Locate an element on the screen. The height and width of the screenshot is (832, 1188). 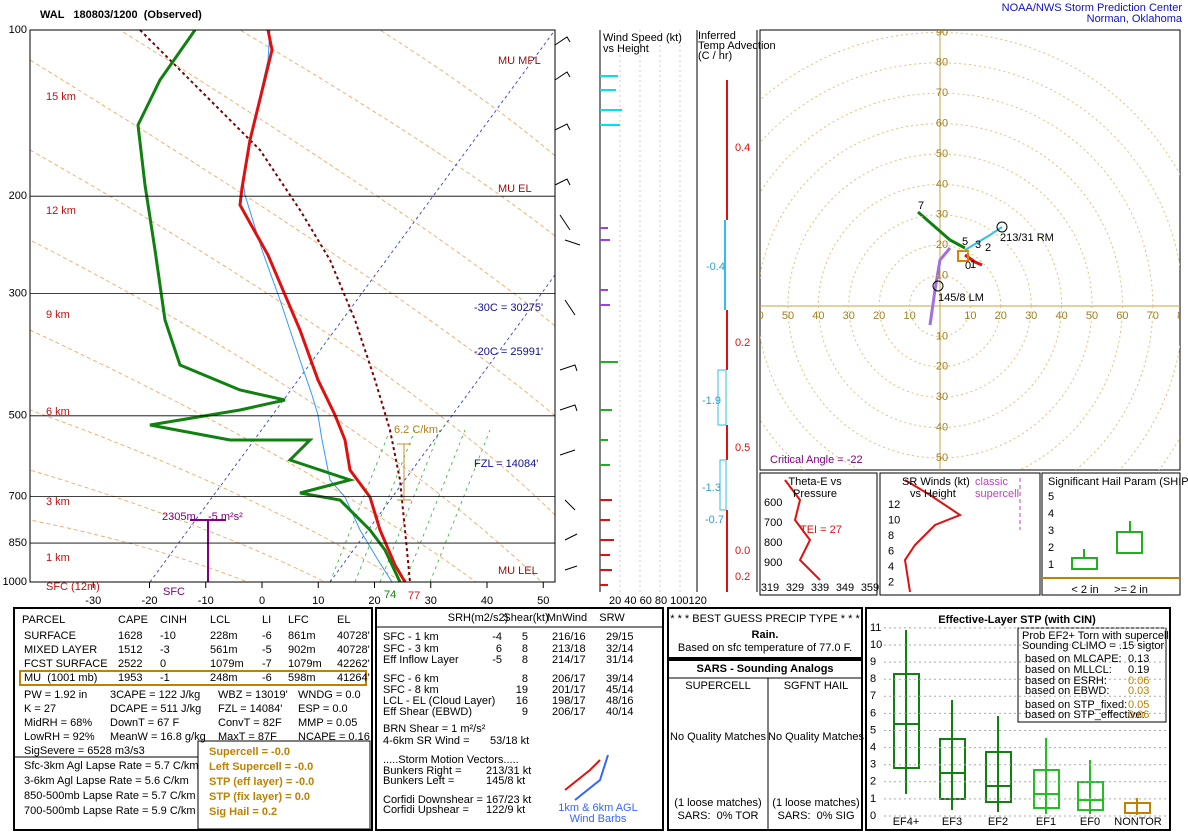
sr-wind-frame is located at coordinates (960, 534).